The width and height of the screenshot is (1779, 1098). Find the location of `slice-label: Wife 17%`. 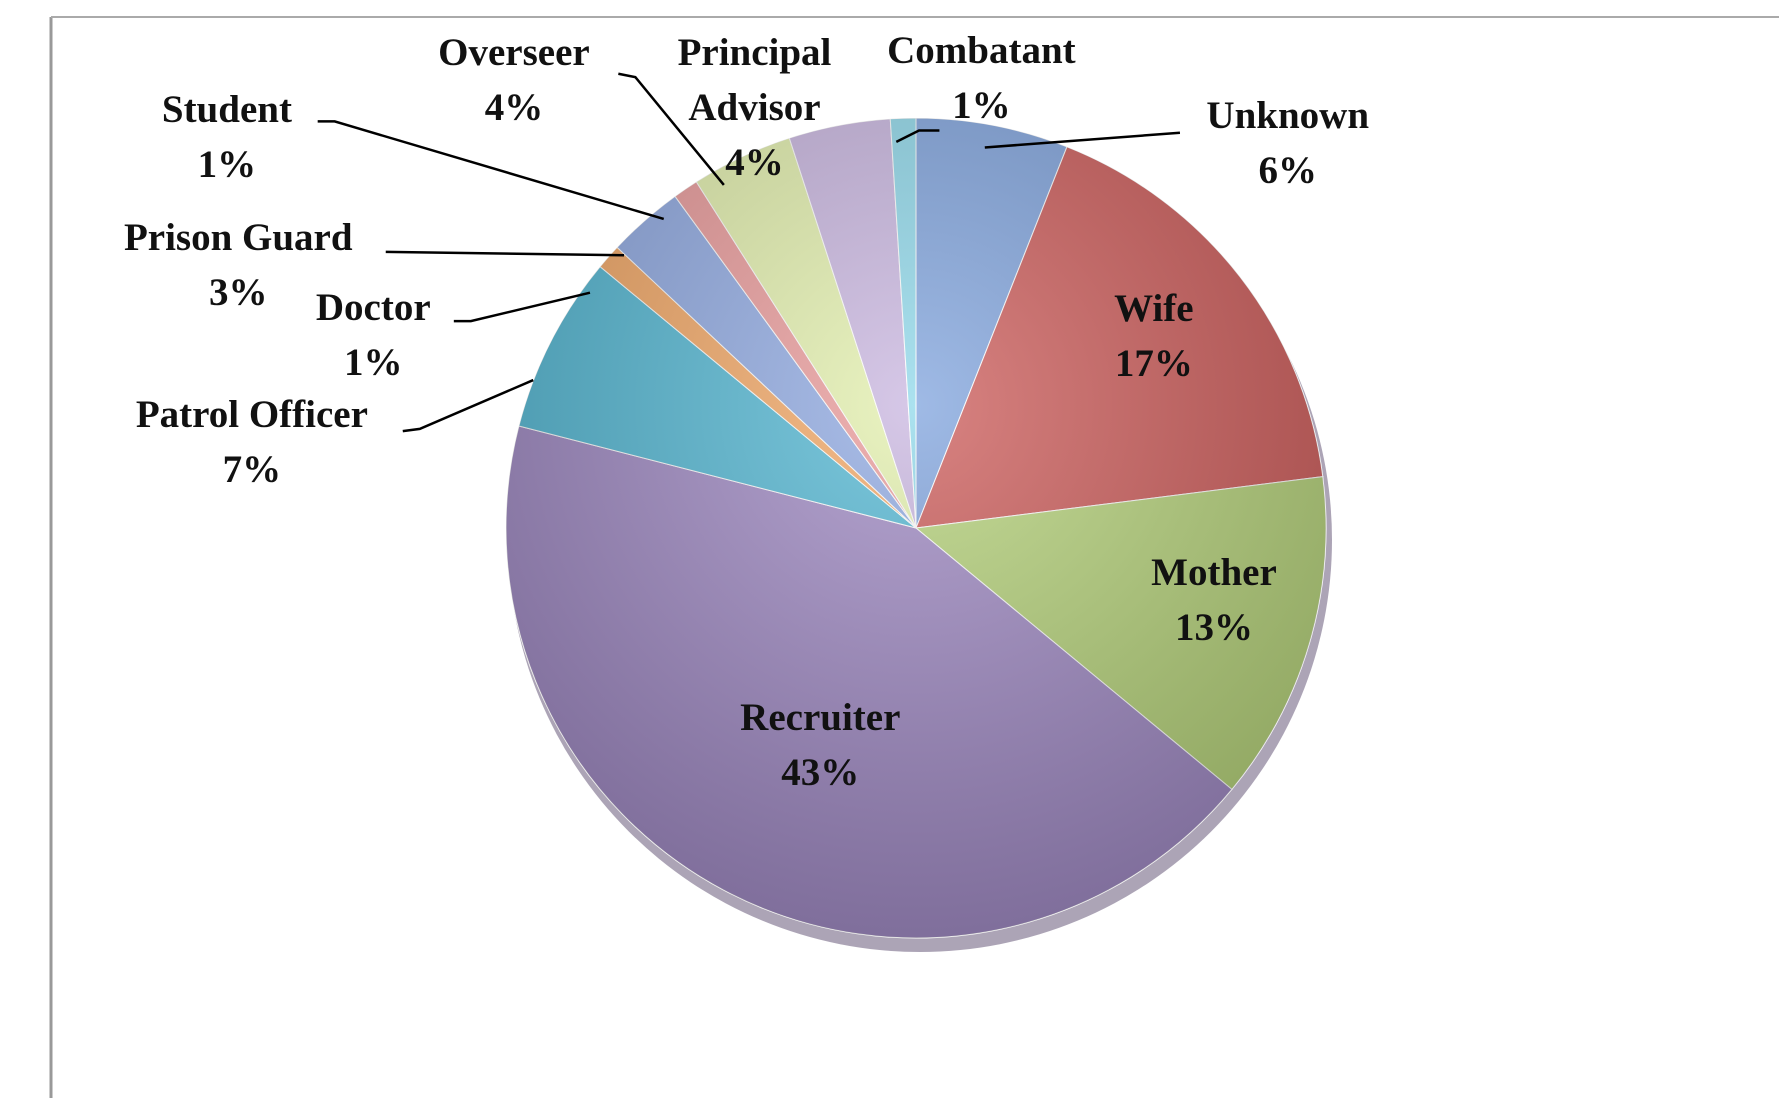

slice-label: Wife 17% is located at coordinates (1153, 336).